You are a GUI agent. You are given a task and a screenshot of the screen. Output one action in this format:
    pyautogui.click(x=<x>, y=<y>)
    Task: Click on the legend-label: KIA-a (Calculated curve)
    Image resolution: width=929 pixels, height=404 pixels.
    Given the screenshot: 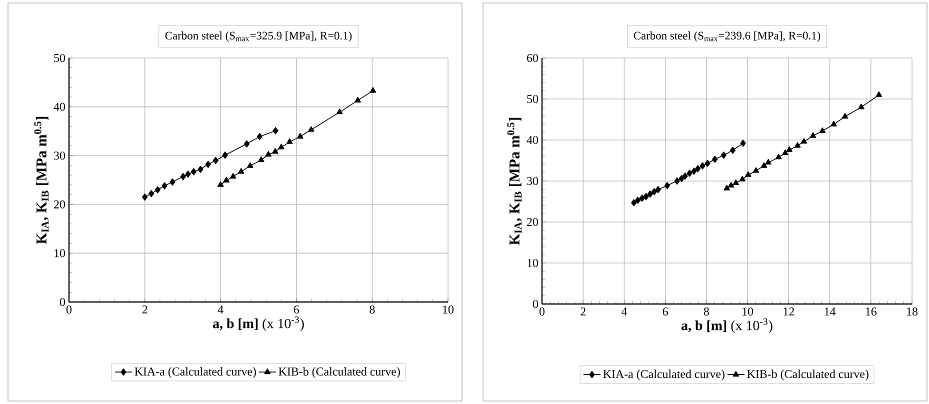 What is the action you would take?
    pyautogui.click(x=663, y=375)
    